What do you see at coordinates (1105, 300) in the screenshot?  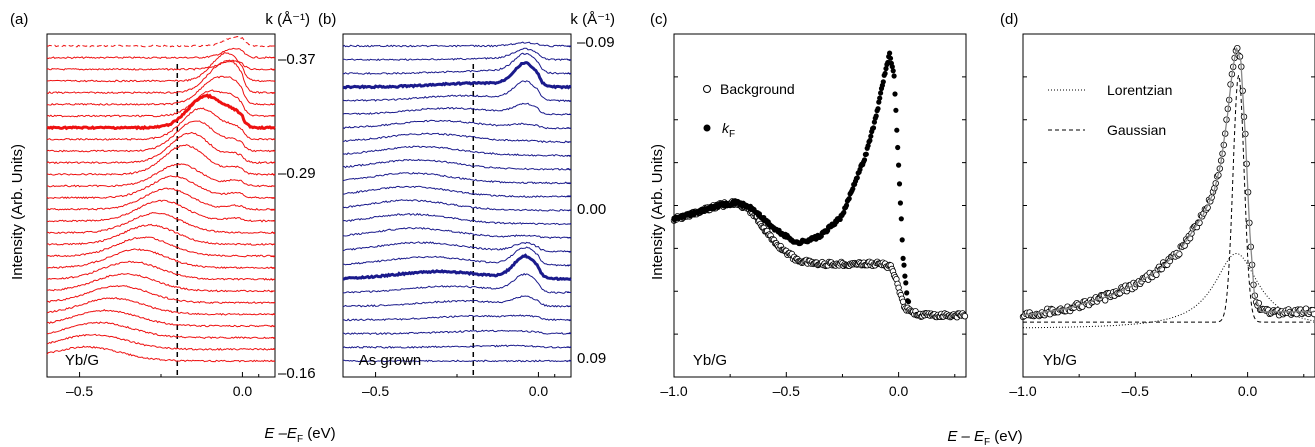 I see `data-point` at bounding box center [1105, 300].